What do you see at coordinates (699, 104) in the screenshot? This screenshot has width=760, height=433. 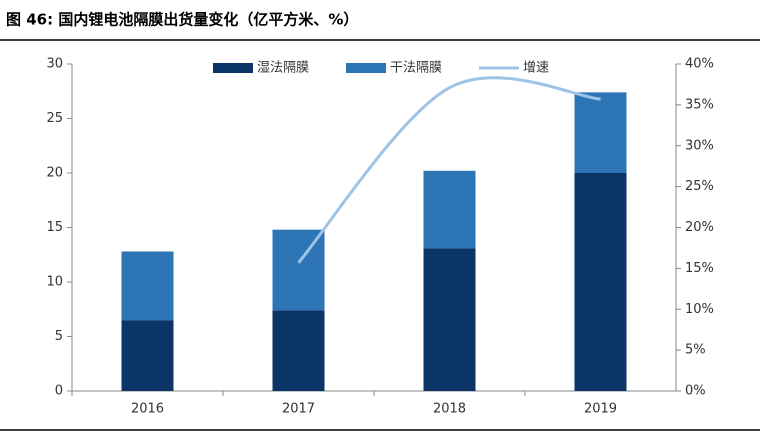 I see `y2-tick-label: 35%` at bounding box center [699, 104].